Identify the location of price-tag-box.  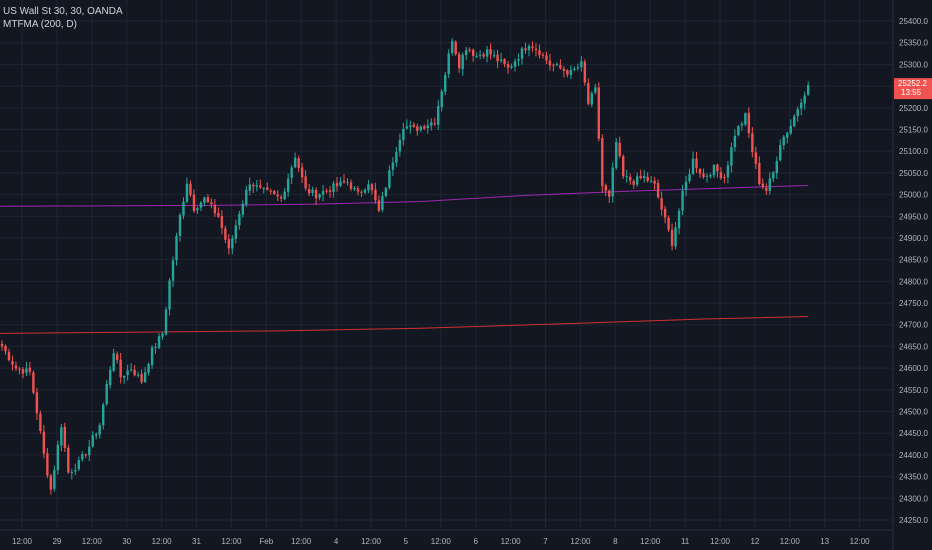
(913, 89).